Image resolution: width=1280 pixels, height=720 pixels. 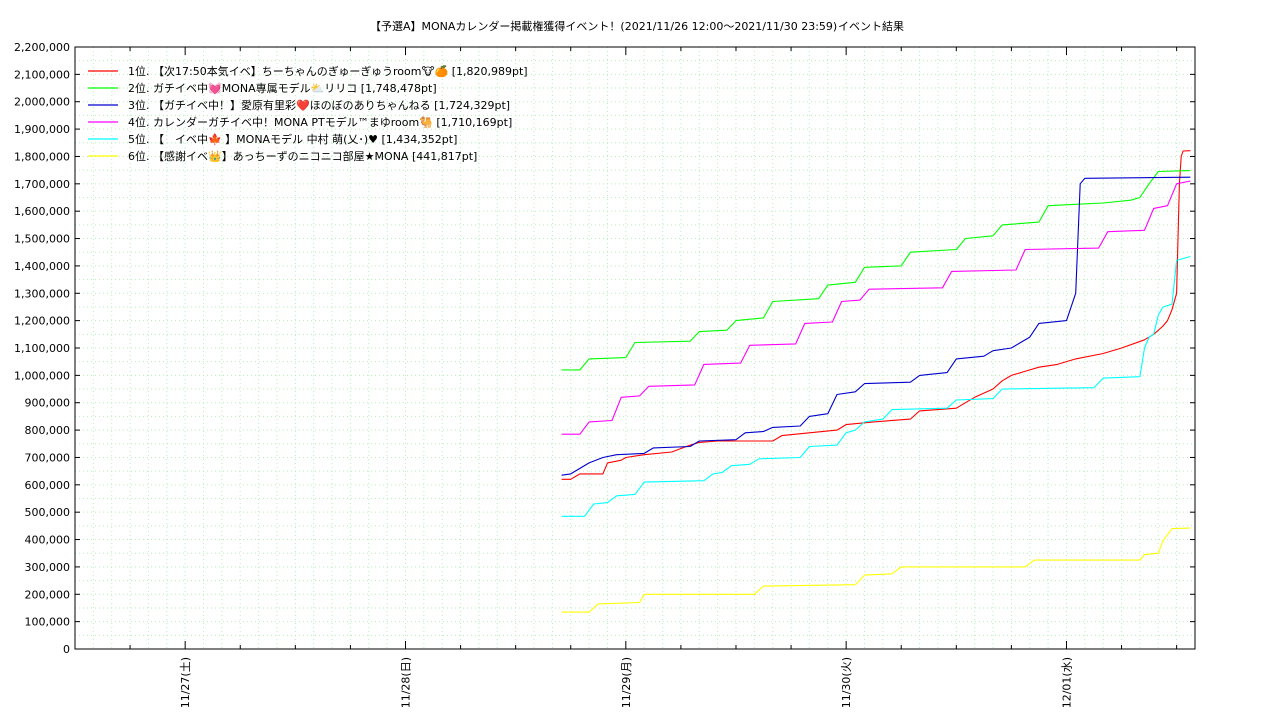 What do you see at coordinates (302, 156) in the screenshot?
I see `legend-label: 6位. 【感謝イベ👑】あっちーずのニコニコ部屋★MONA [441,817pt]` at bounding box center [302, 156].